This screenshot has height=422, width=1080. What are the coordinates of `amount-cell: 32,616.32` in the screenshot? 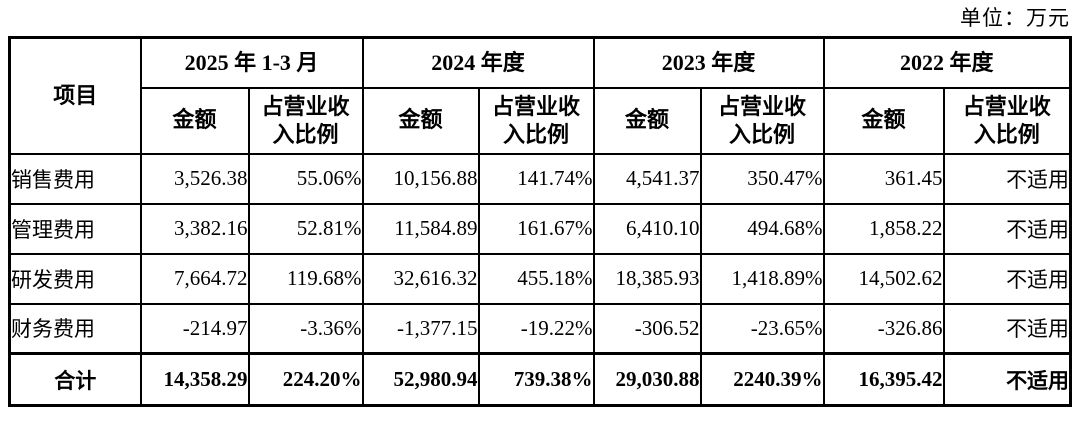 It's located at (420, 278).